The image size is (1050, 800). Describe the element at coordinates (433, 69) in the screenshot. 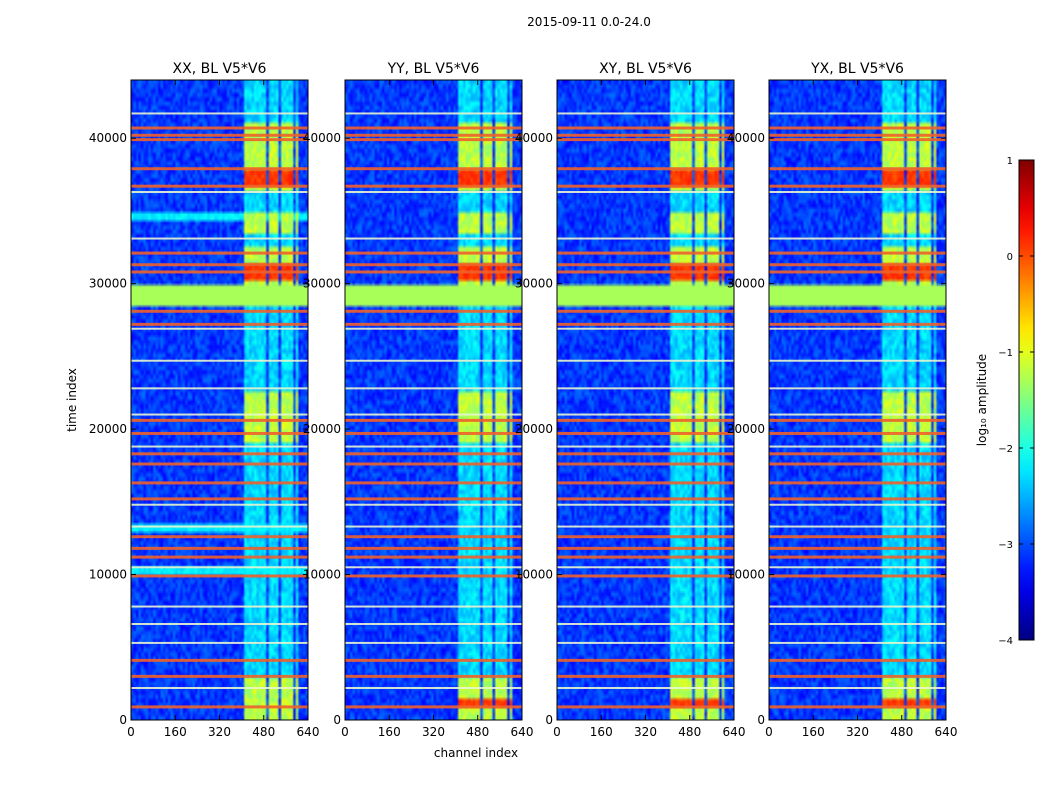

I see `panel-title: YY, BL V5*V6` at that location.